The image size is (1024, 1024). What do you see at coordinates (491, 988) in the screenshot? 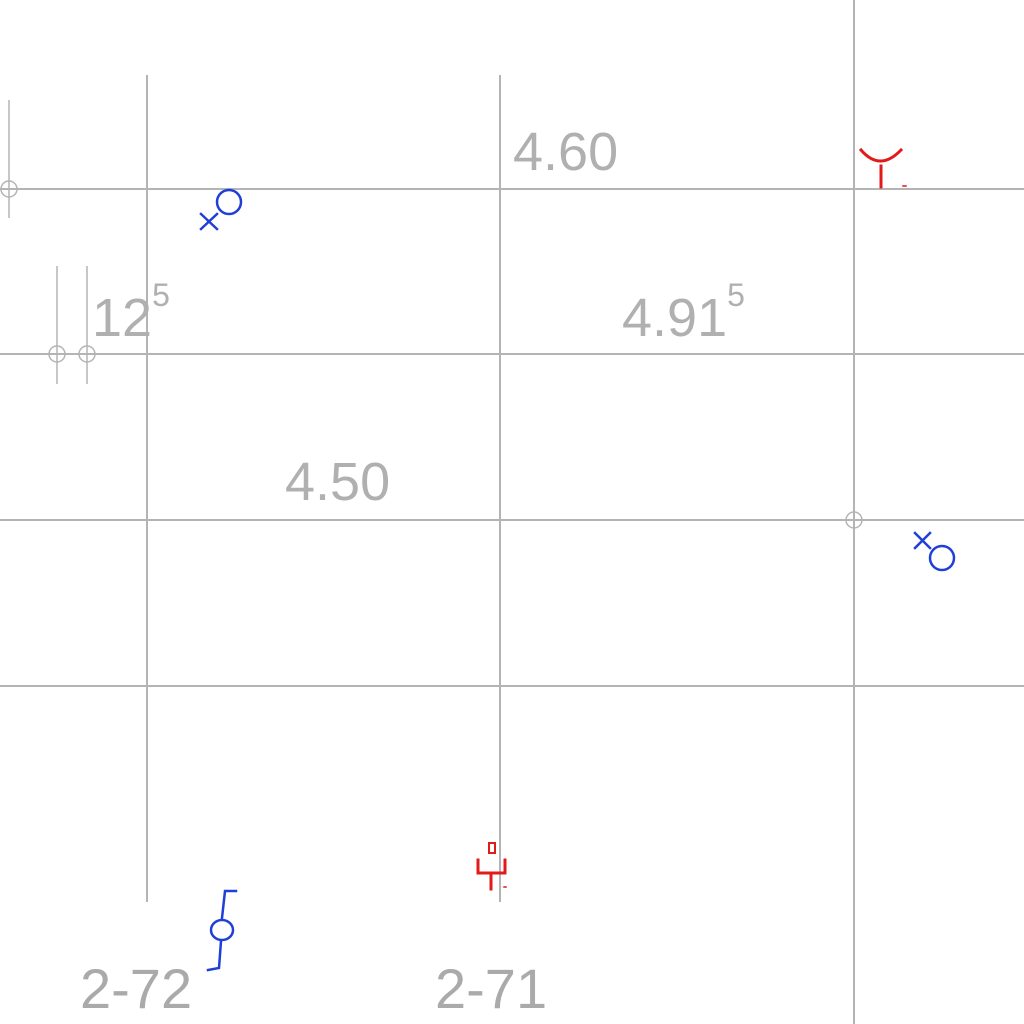
I see `sheet-label: 2-71` at bounding box center [491, 988].